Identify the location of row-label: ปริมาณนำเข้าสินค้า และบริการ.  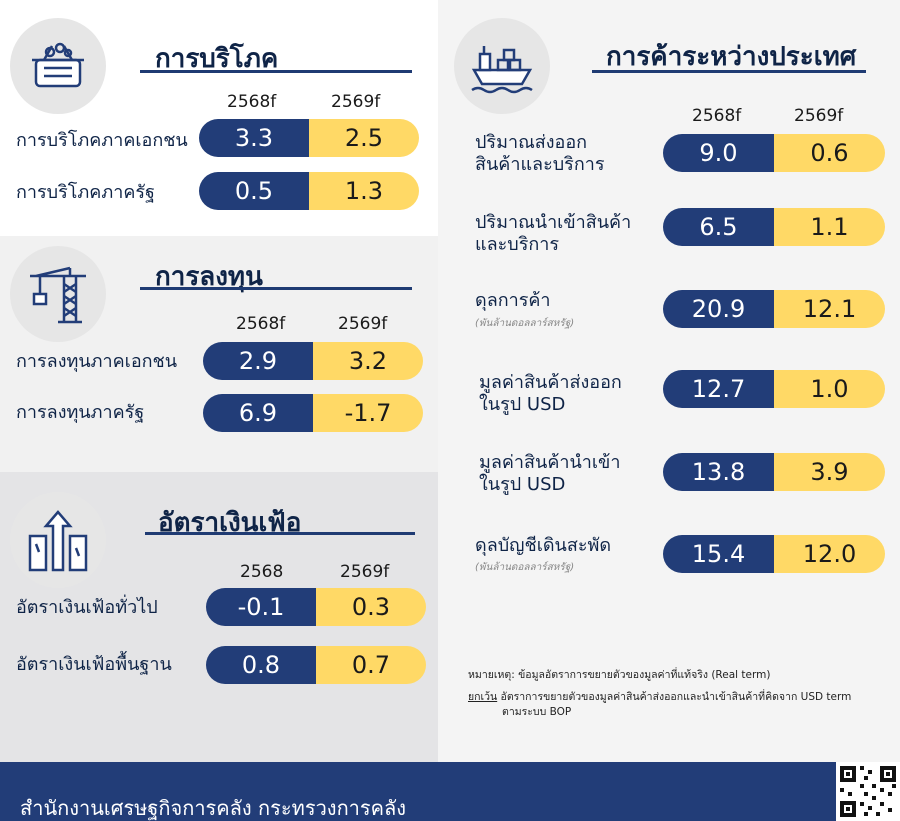
(553, 233).